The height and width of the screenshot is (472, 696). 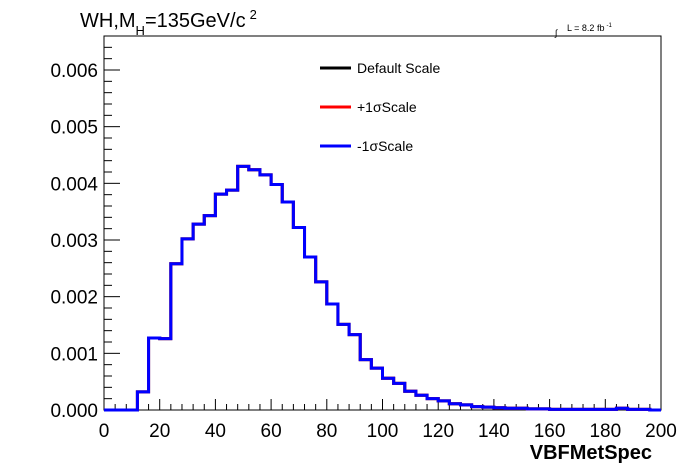 What do you see at coordinates (438, 431) in the screenshot?
I see `x-tick-label: 120` at bounding box center [438, 431].